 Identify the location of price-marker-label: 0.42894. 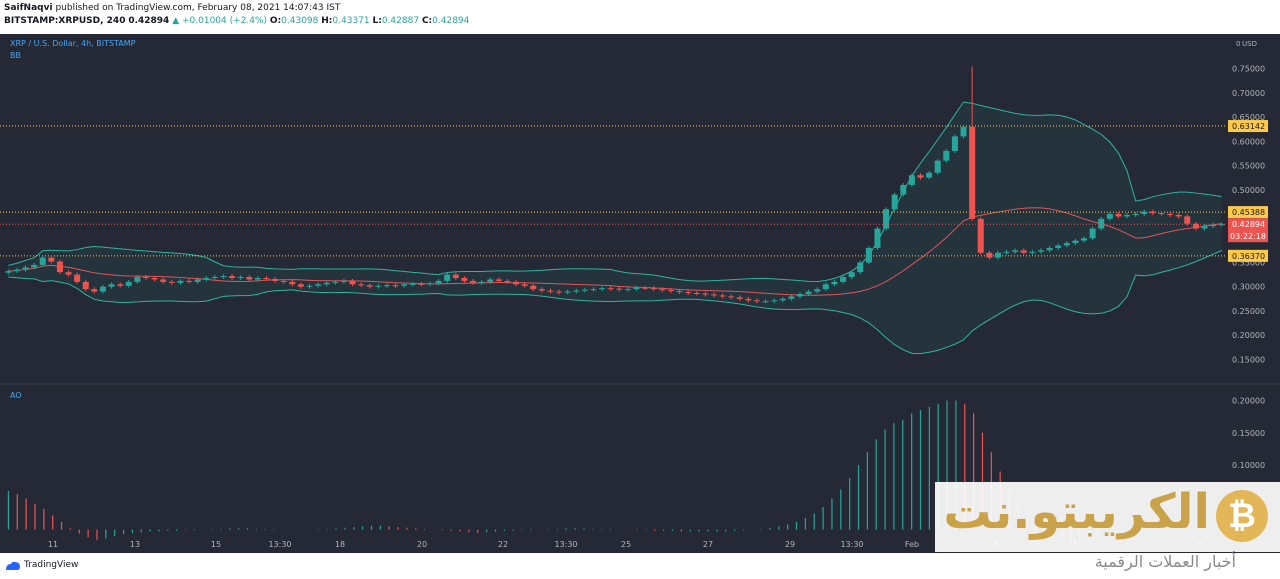
(1248, 224).